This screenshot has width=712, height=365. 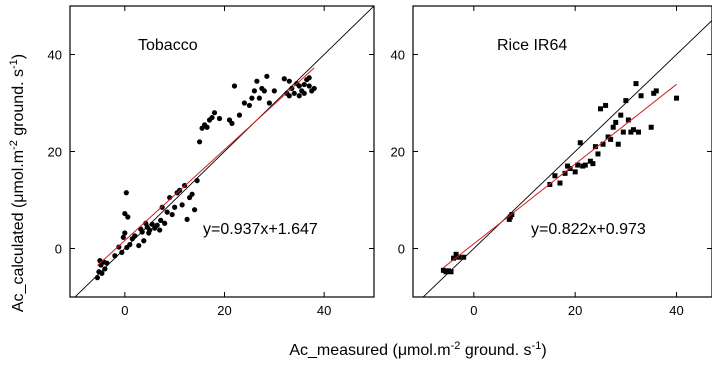 What do you see at coordinates (224, 310) in the screenshot?
I see `x-tick-label: 20` at bounding box center [224, 310].